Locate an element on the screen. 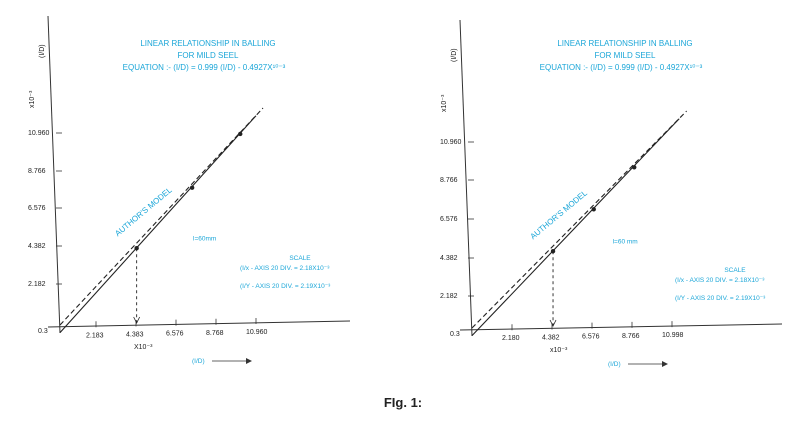  x-tick-label: 4.383 is located at coordinates (135, 334).